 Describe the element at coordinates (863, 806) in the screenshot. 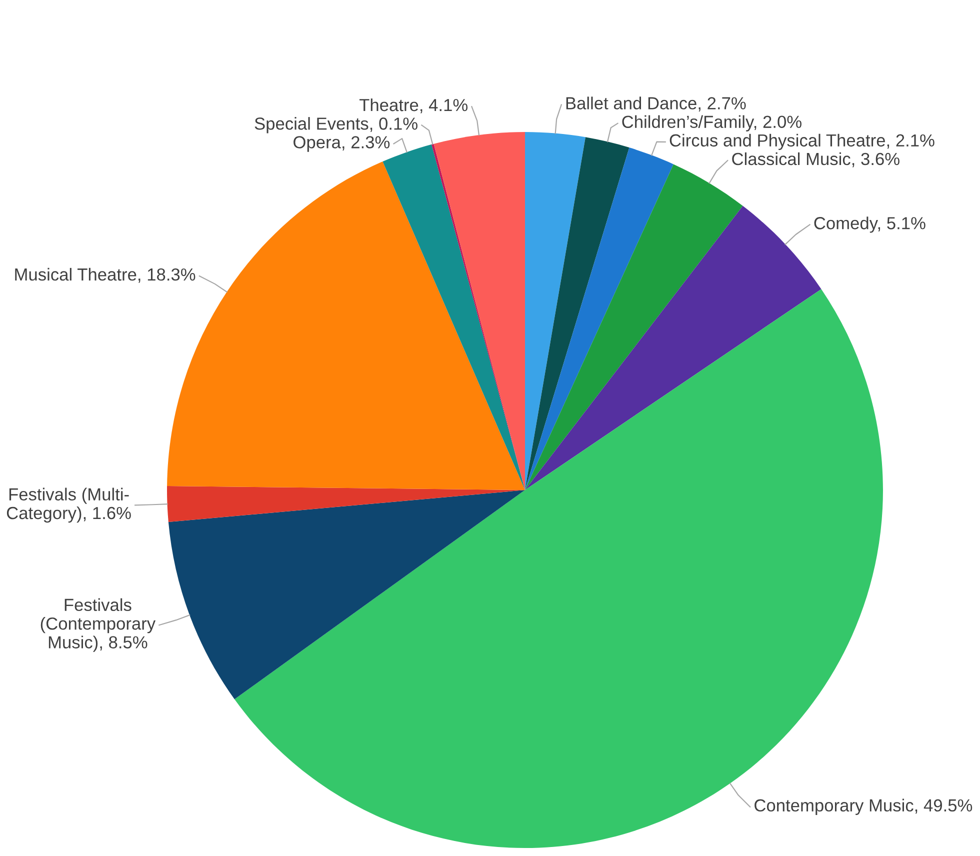

I see `slice-label: Contemporary Music, 49.5%` at that location.